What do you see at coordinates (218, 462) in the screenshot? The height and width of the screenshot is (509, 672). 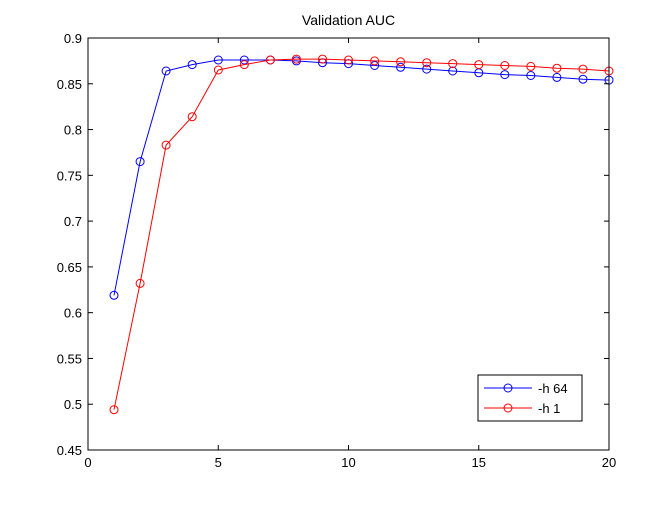 I see `x-tick-label: 5` at bounding box center [218, 462].